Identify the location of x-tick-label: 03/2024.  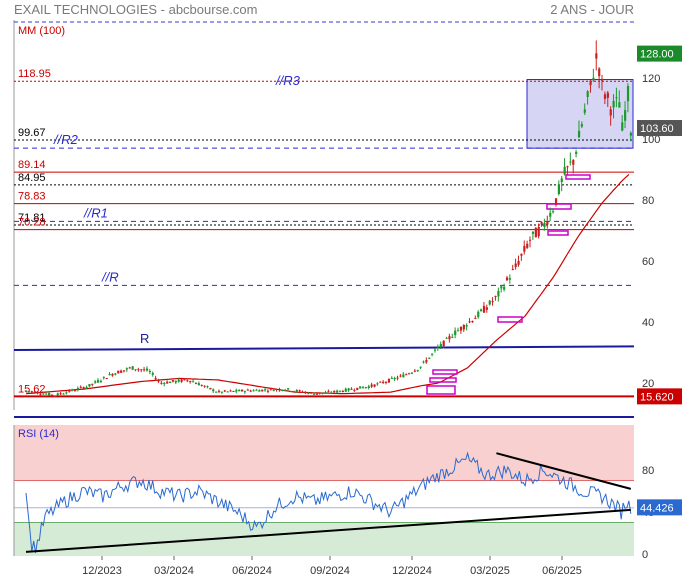
(174, 571).